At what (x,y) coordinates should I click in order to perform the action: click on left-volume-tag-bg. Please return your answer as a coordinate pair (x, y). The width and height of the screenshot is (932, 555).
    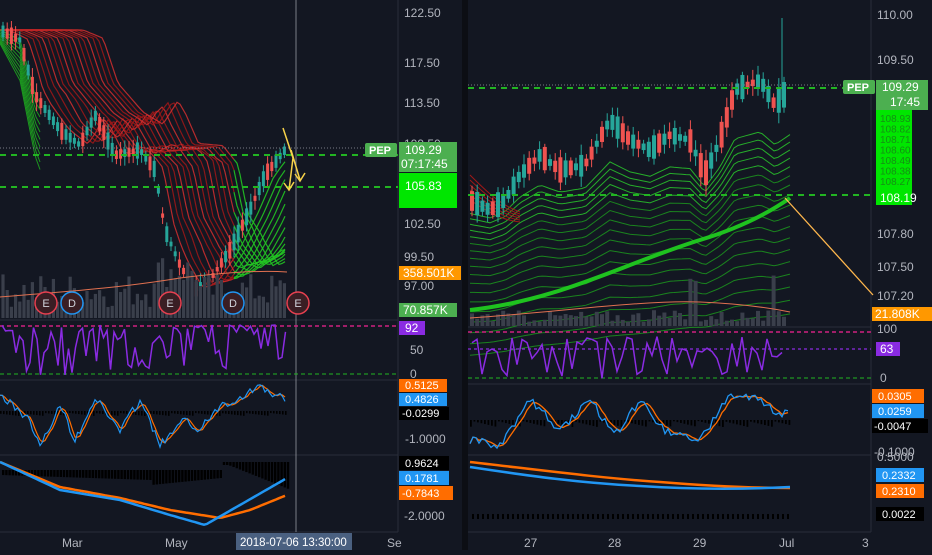
    Looking at the image, I should click on (430, 273).